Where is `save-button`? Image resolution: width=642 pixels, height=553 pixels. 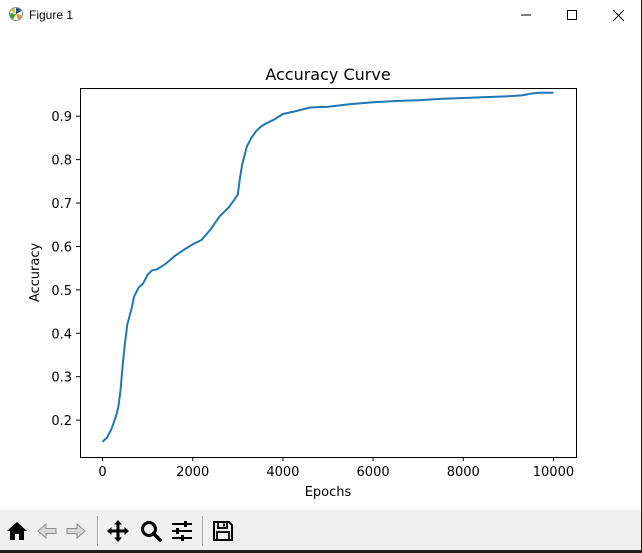
save-button is located at coordinates (223, 531).